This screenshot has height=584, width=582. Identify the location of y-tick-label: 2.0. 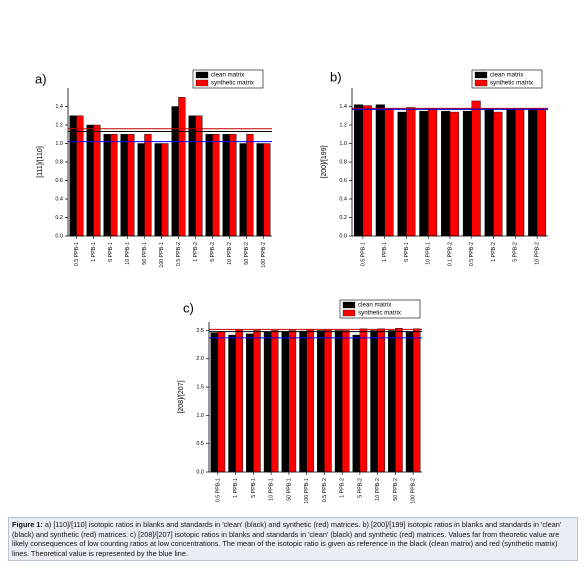
(200, 359).